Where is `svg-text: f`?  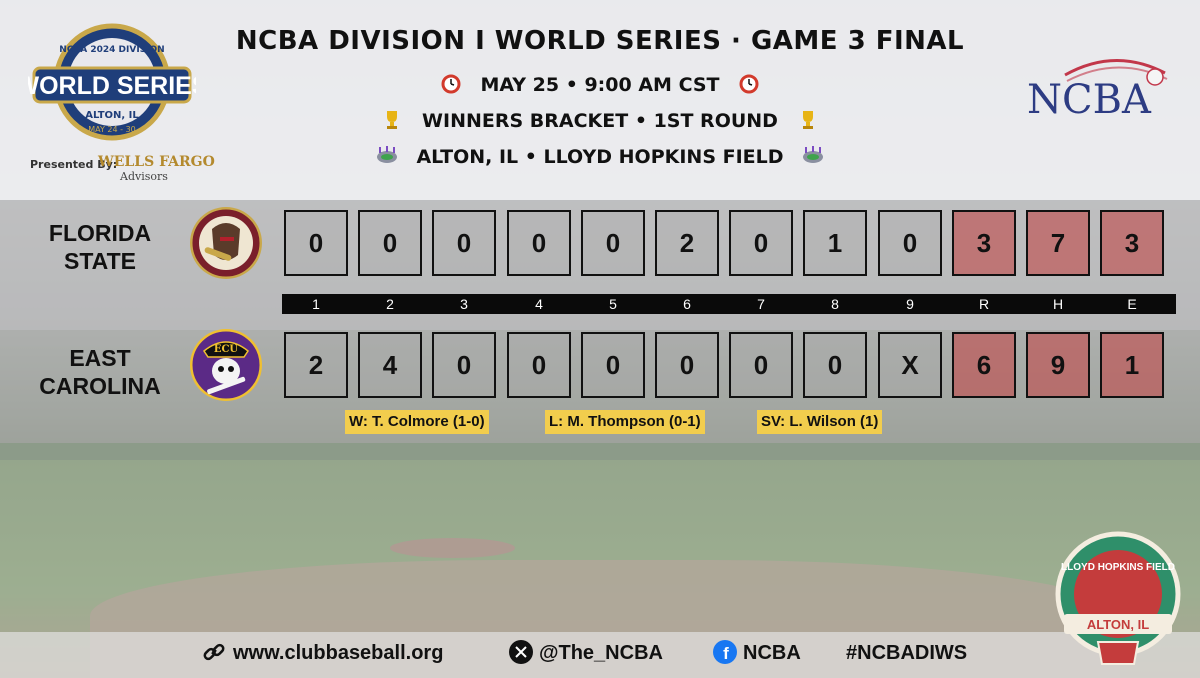 svg-text: f is located at coordinates (726, 653).